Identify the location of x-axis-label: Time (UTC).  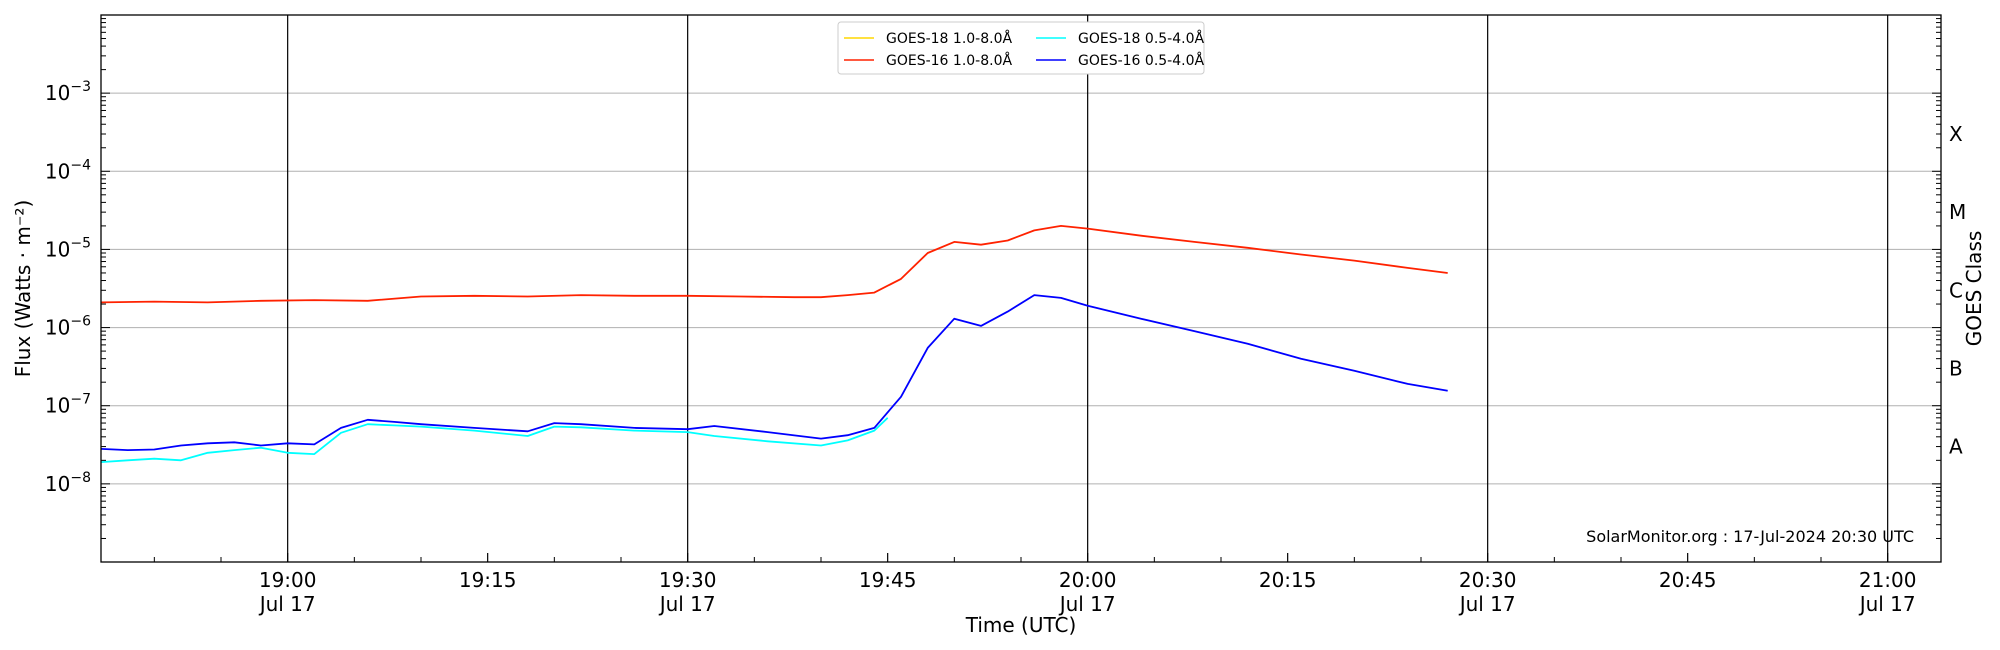
(1021, 625).